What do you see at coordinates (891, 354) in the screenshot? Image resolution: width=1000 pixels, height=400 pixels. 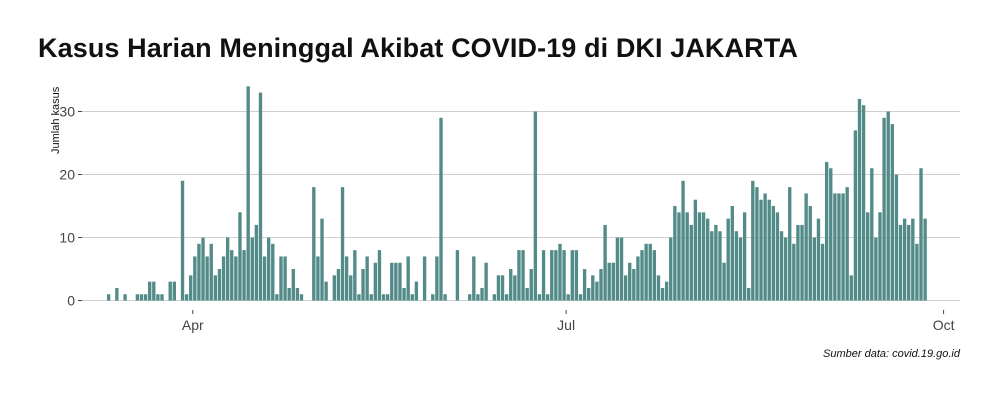 I see `source-note: Sumber data: covid.19.go.id` at bounding box center [891, 354].